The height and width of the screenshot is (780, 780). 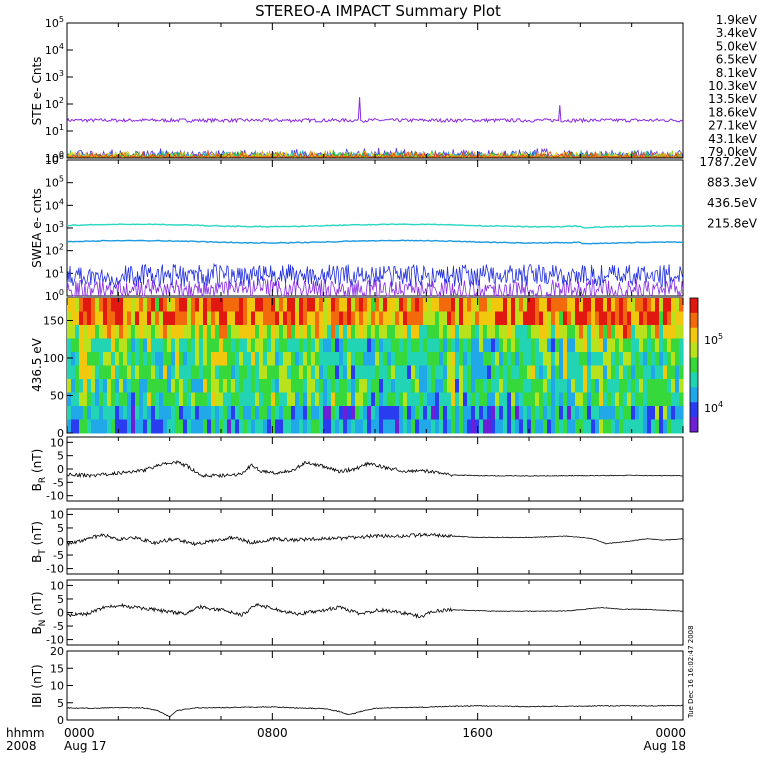 What do you see at coordinates (375, 287) in the screenshot?
I see `swea-series-line` at bounding box center [375, 287].